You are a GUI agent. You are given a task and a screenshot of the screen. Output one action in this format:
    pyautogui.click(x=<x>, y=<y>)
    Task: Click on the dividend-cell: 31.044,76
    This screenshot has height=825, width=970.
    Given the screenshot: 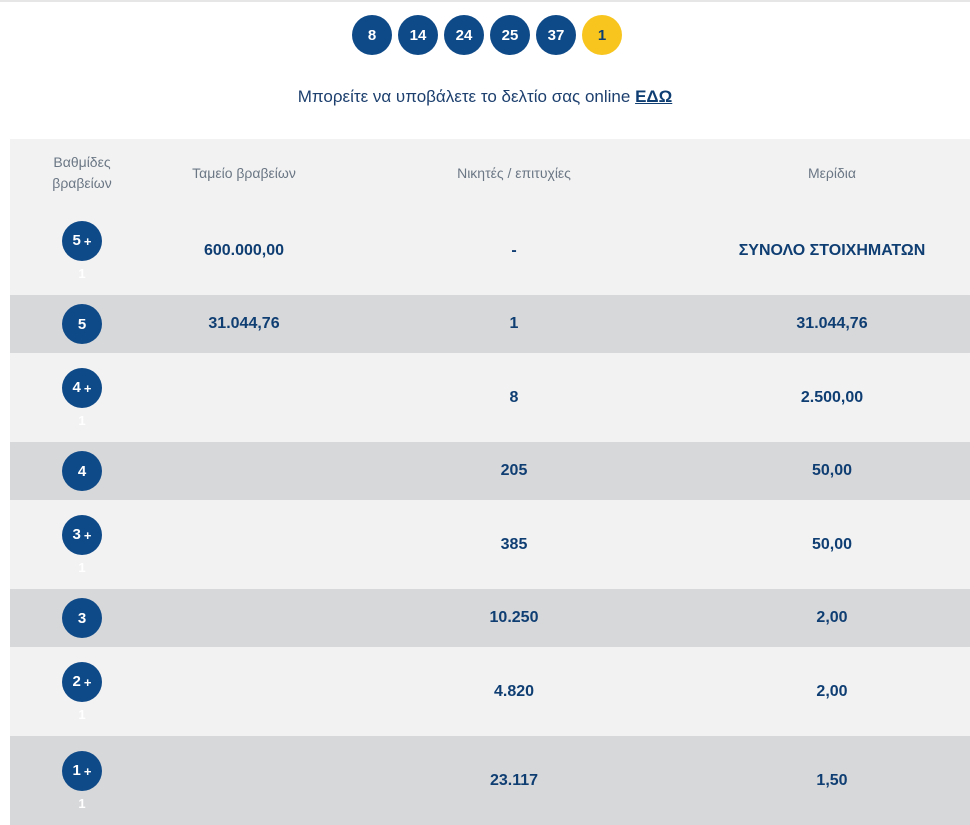 What is the action you would take?
    pyautogui.click(x=832, y=323)
    